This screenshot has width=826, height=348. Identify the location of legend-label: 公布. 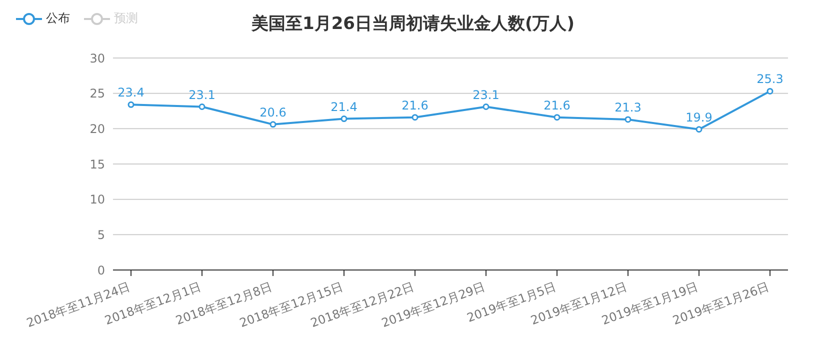
(57, 18).